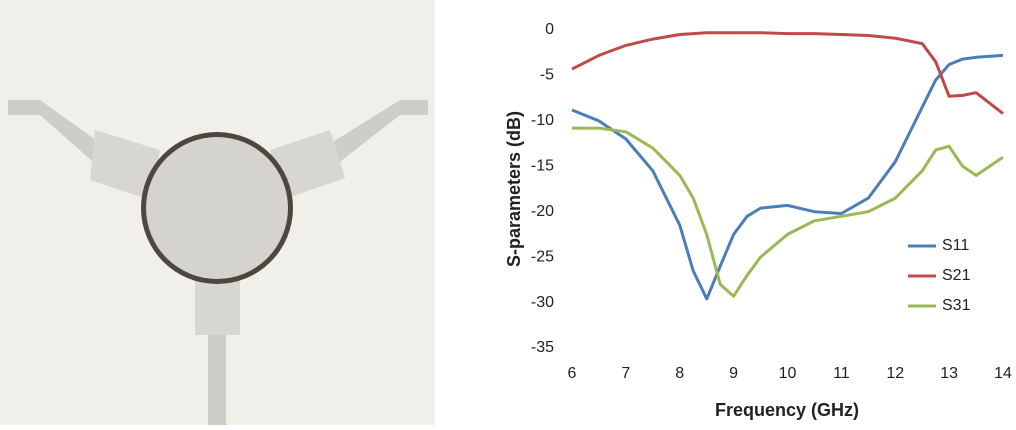 Image resolution: width=1016 pixels, height=430 pixels. What do you see at coordinates (59, 134) in the screenshot?
I see `arm-left` at bounding box center [59, 134].